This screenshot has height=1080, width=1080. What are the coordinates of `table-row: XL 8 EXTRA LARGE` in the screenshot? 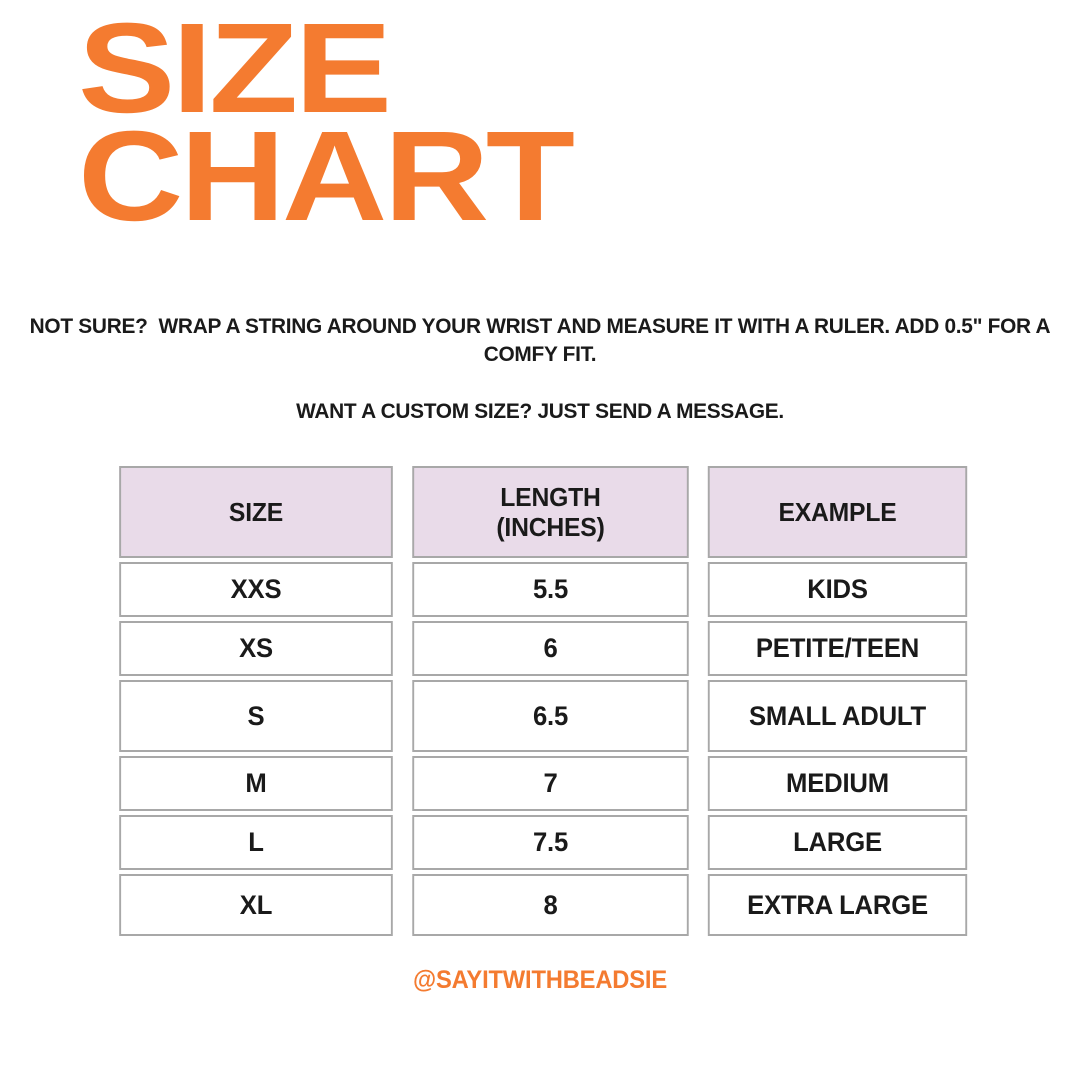 It's located at (543, 905).